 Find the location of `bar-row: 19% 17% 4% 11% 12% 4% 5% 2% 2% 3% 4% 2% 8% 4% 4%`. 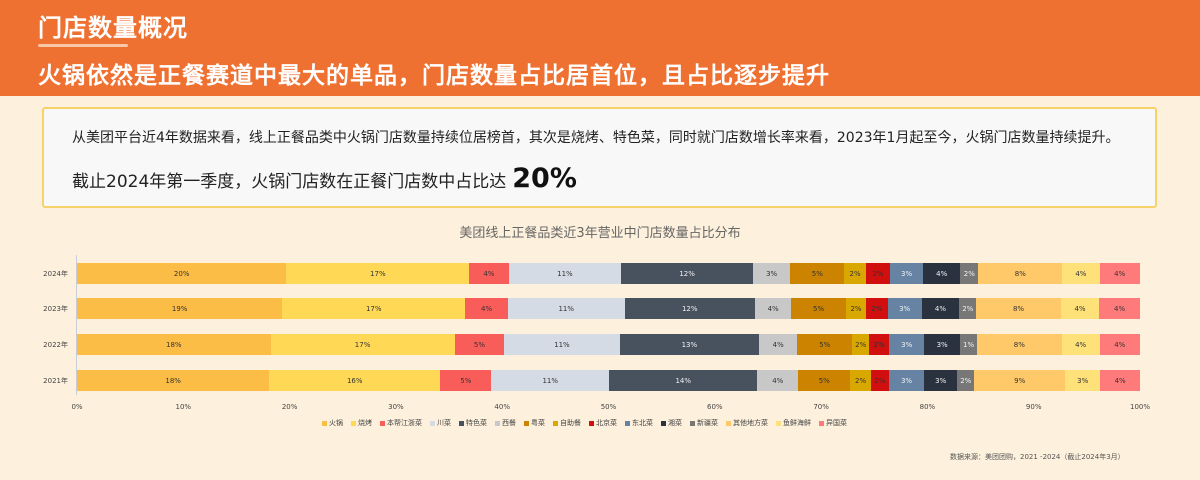

bar-row: 19% 17% 4% 11% 12% 4% 5% 2% 2% 3% 4% 2% 8% 4% 4% is located at coordinates (608, 308).